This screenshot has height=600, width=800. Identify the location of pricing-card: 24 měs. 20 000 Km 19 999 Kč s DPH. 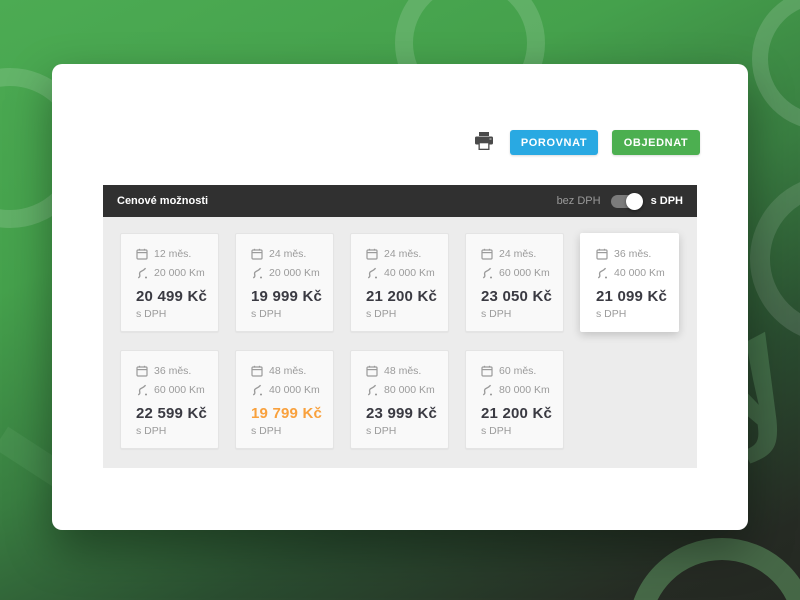
(284, 282).